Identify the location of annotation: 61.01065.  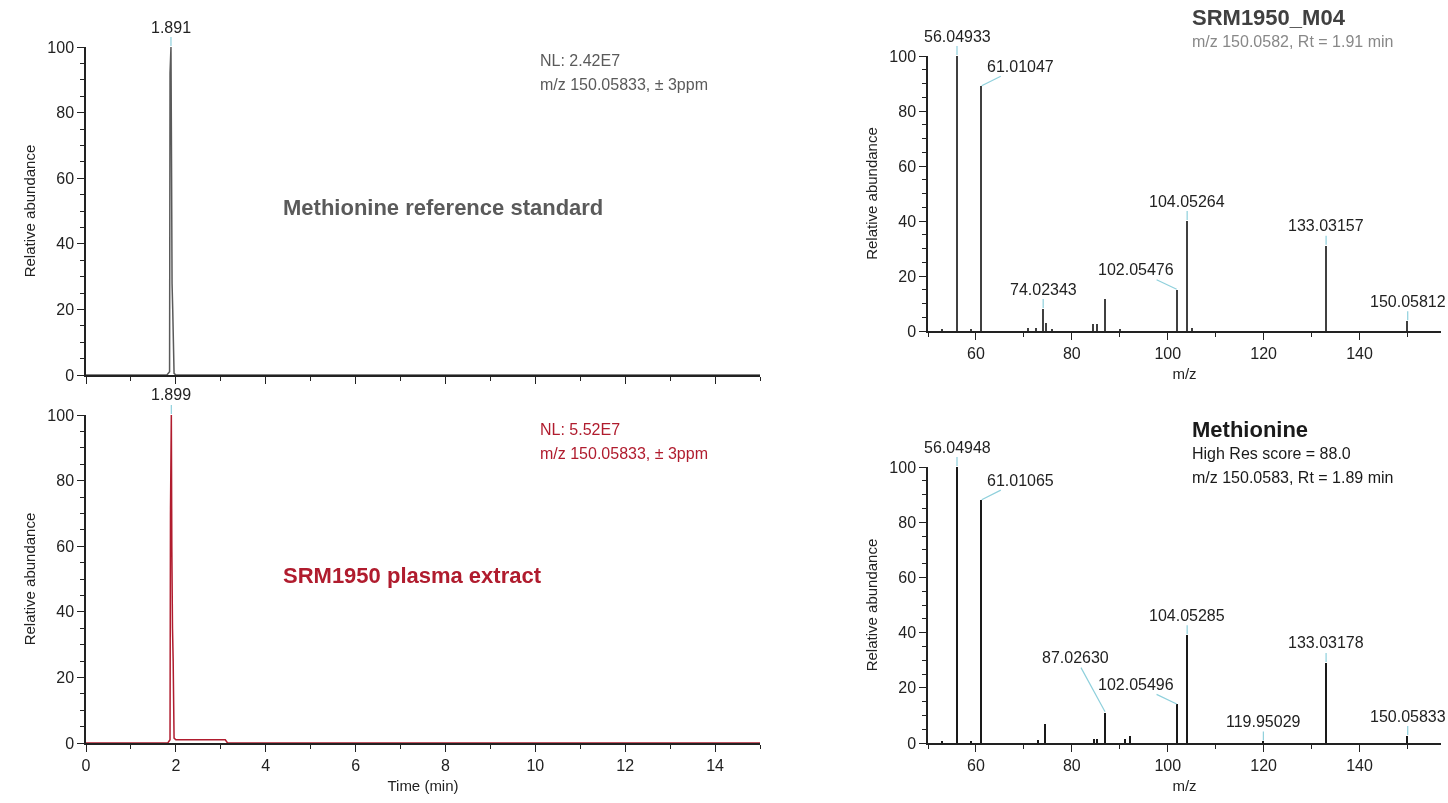
(1020, 480).